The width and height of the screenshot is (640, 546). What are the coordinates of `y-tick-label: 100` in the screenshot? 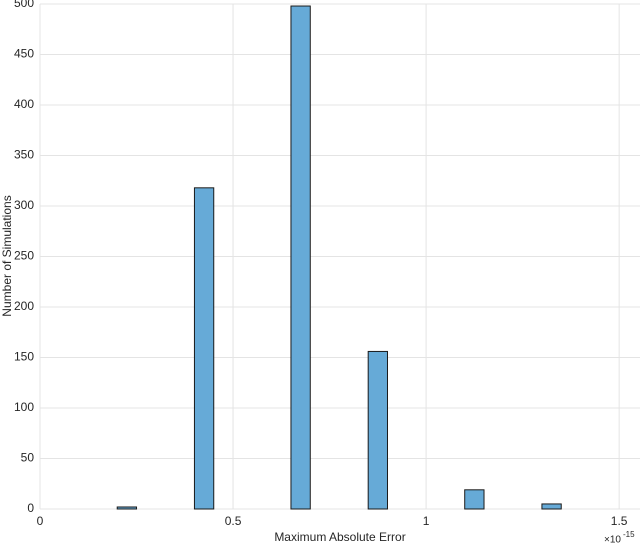 It's located at (24, 407).